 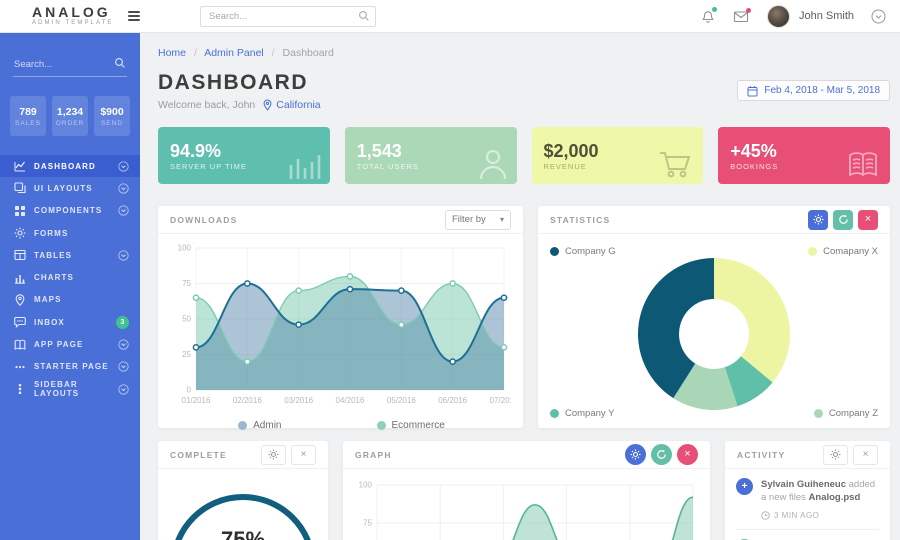 I want to click on user-menu-button, so click(x=878, y=16).